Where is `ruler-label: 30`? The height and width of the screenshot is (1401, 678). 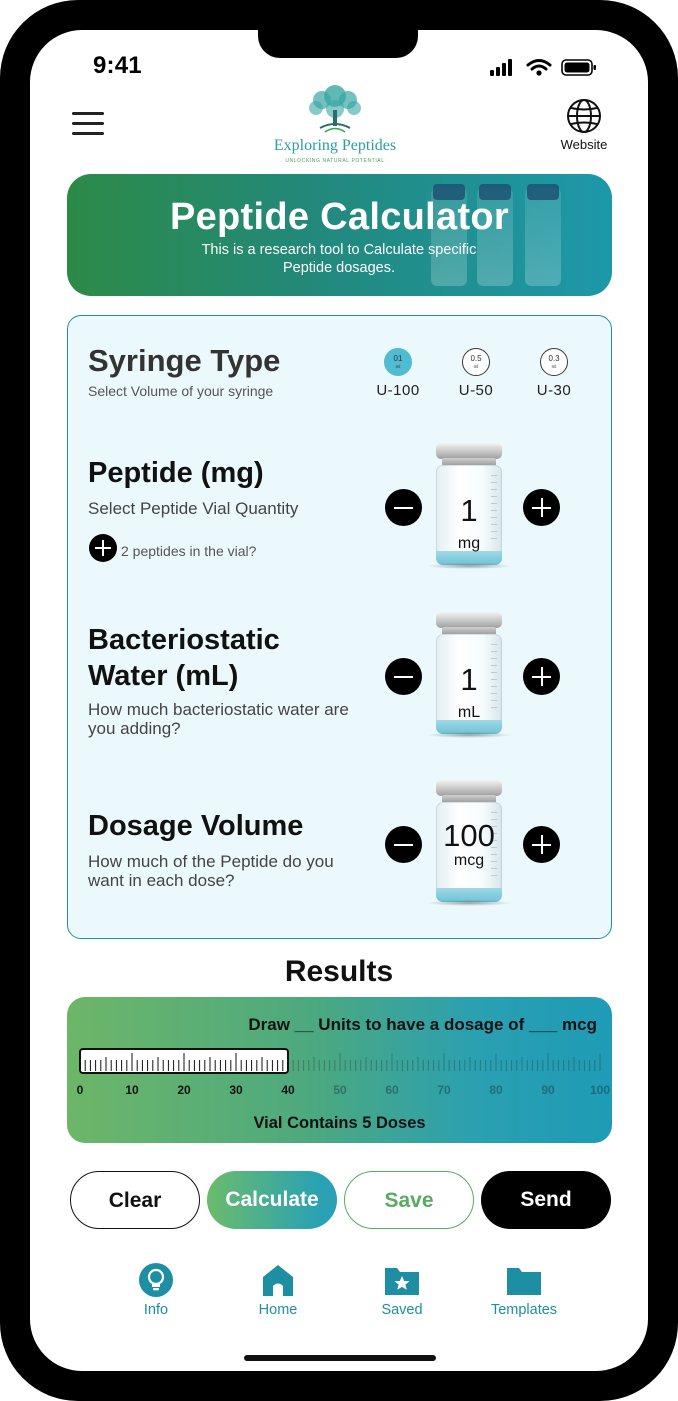 ruler-label: 30 is located at coordinates (236, 1090).